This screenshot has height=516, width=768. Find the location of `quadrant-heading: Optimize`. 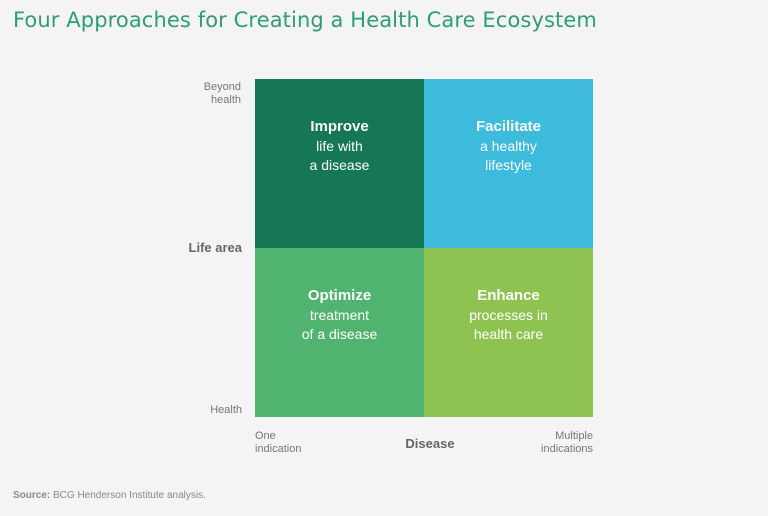

quadrant-heading: Optimize is located at coordinates (339, 295).